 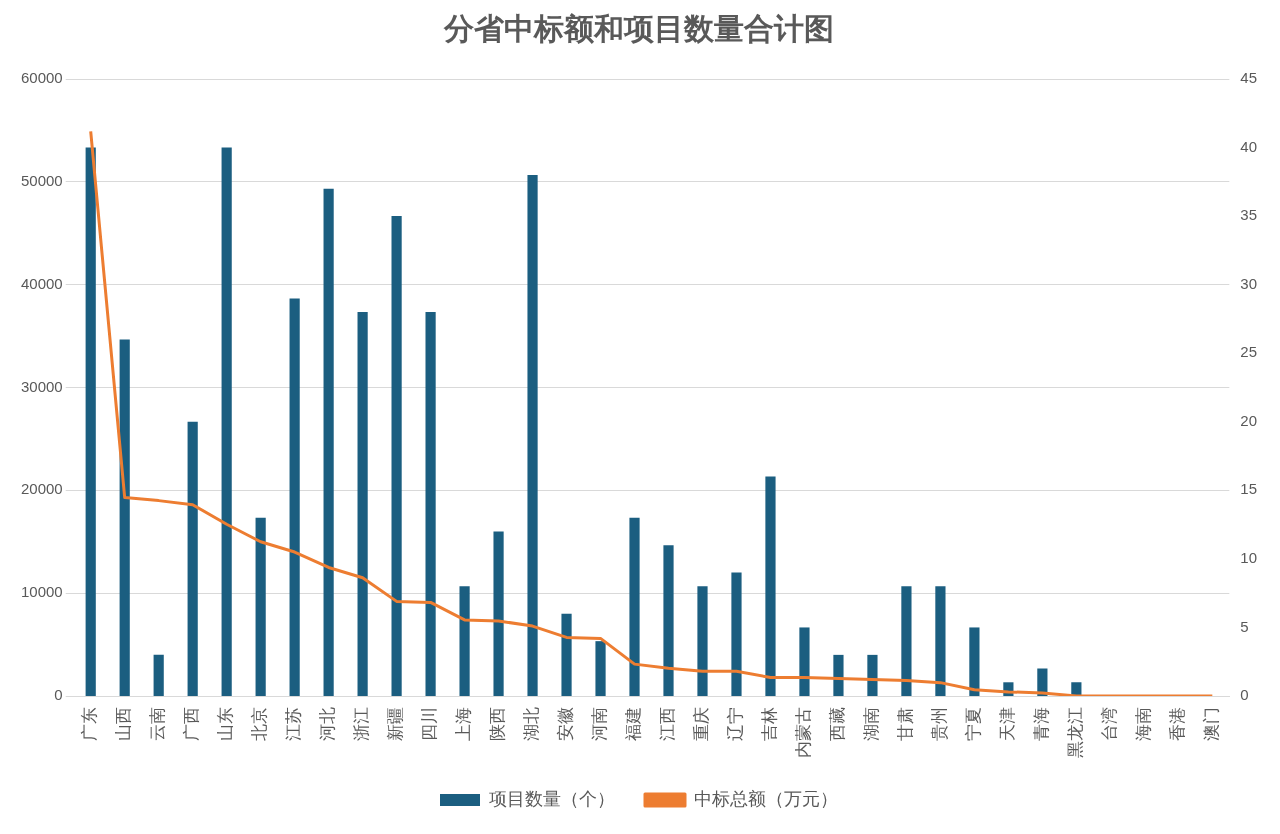 What do you see at coordinates (564, 724) in the screenshot?
I see `x-tick-label: 安徽` at bounding box center [564, 724].